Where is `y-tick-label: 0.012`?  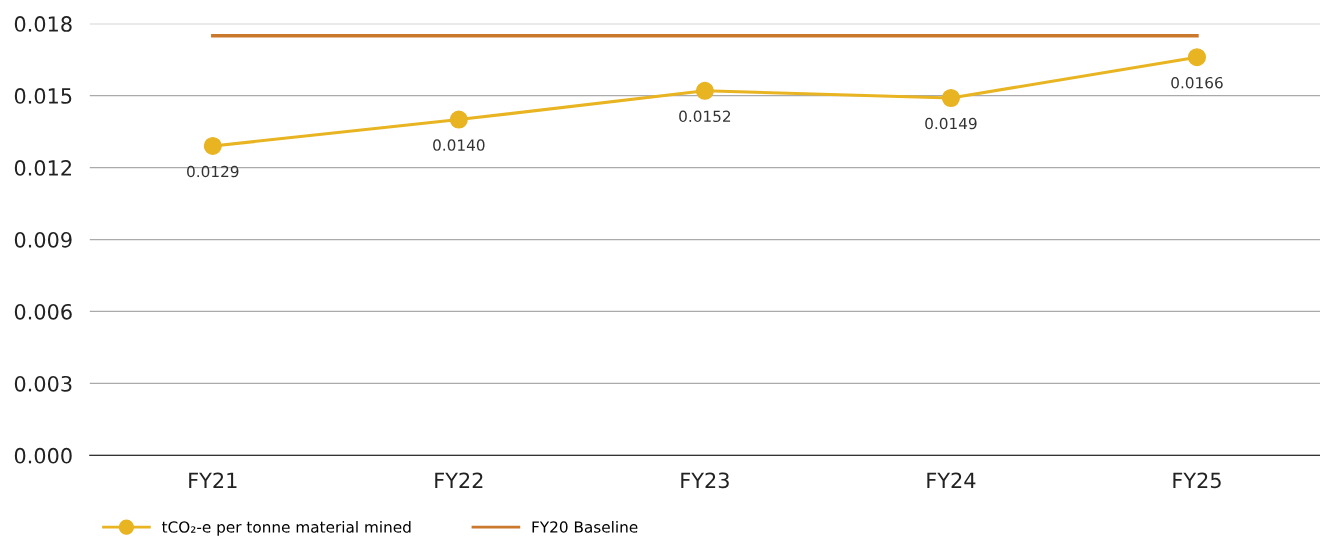 y-tick-label: 0.012 is located at coordinates (43, 168).